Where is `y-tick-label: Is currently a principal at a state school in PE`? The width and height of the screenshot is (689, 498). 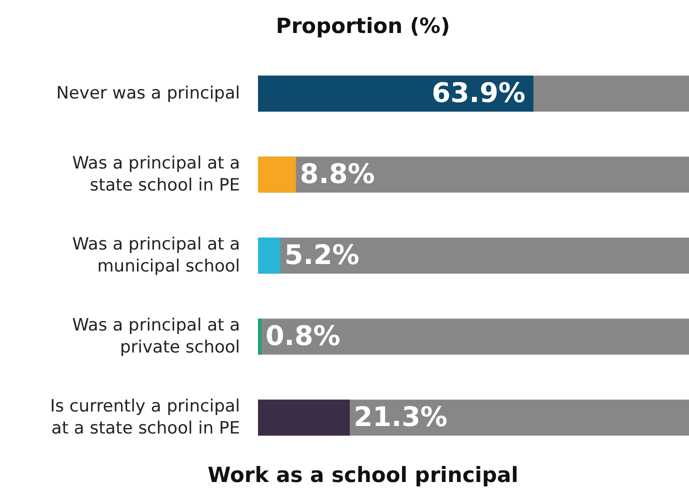
y-tick-label: Is currently a principal at a state school in PE is located at coordinates (145, 417).